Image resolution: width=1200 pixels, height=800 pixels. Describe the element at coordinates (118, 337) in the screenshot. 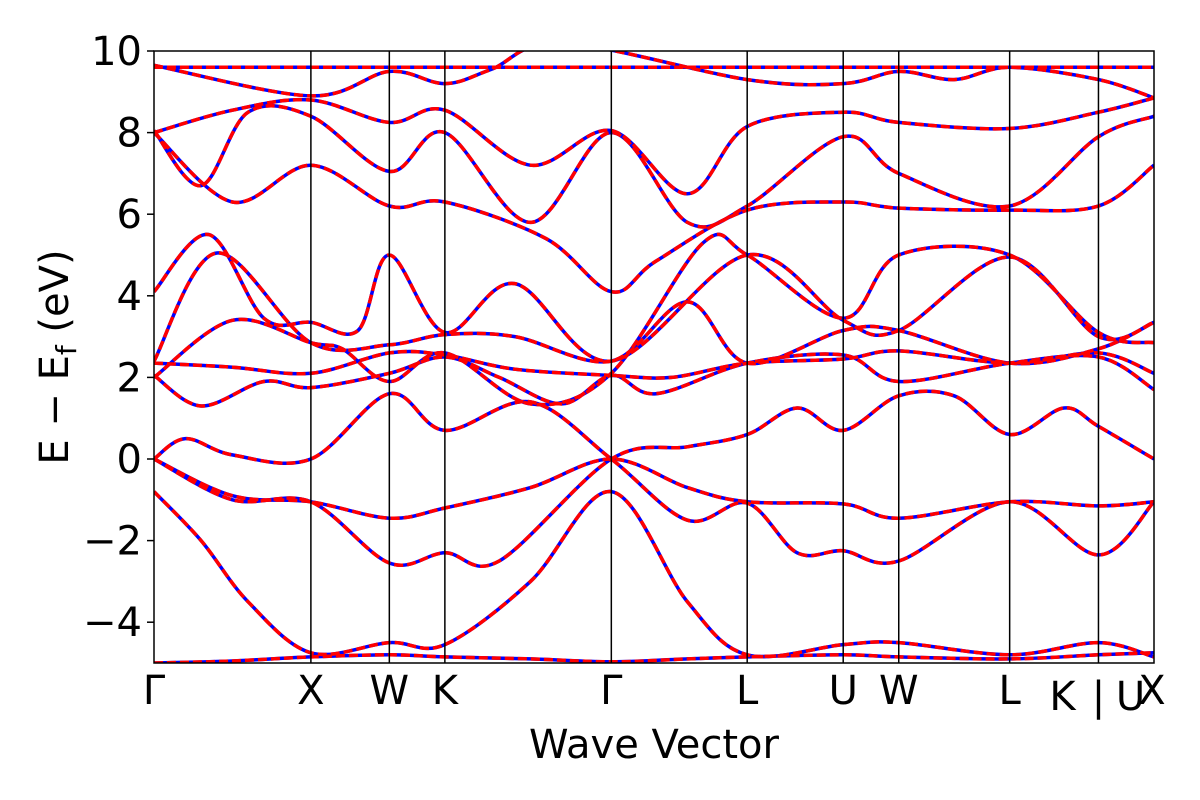

I see `y-axis: −4 −2 0 2 4 6 8 10` at that location.